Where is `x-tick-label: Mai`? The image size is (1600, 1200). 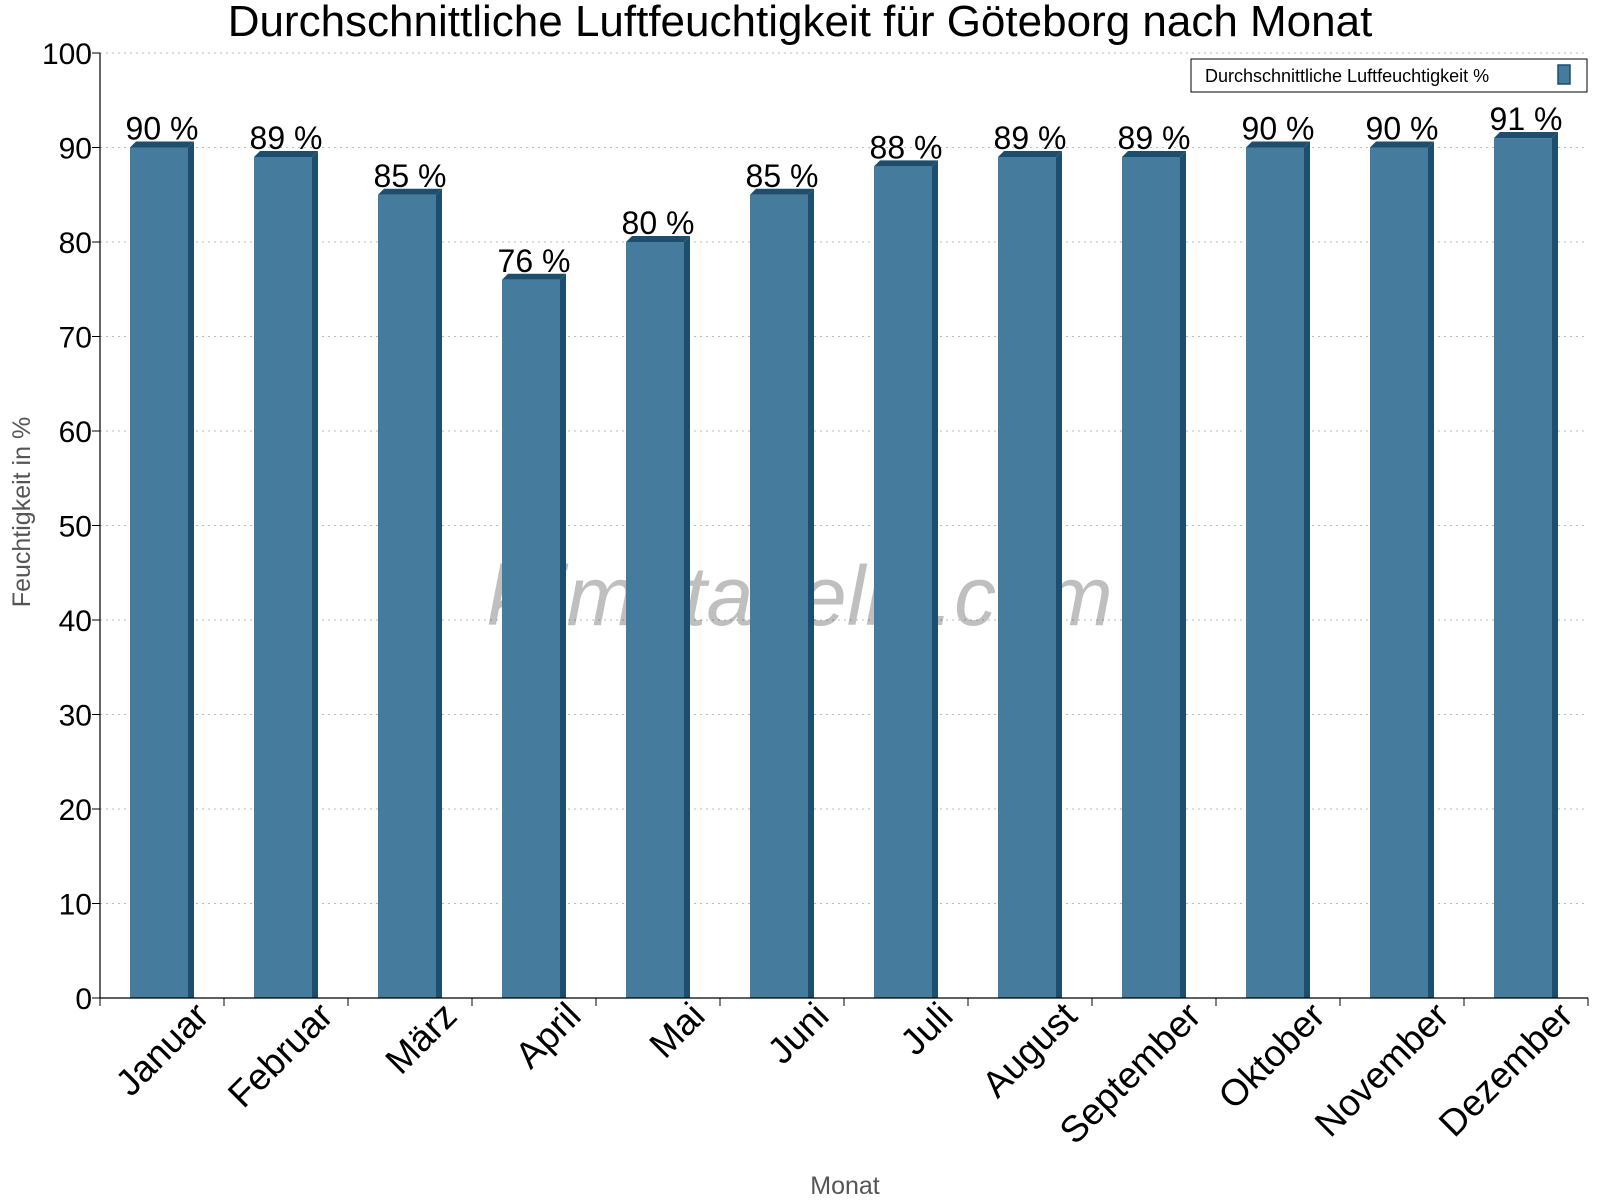
x-tick-label: Mai is located at coordinates (677, 1030).